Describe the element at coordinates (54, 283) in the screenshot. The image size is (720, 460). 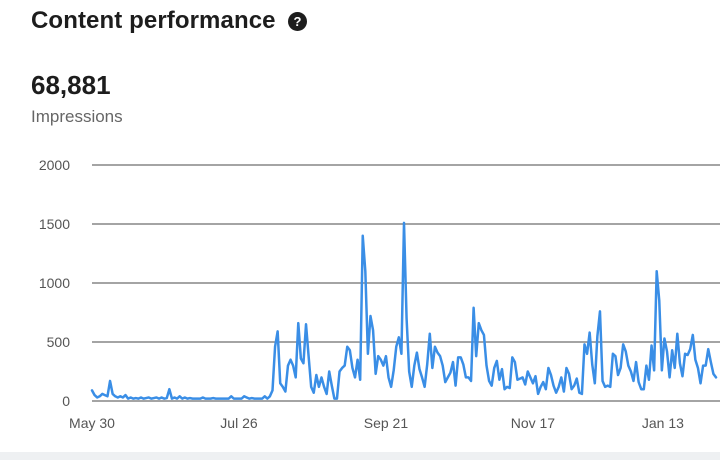
I see `y-tick-label: 1000` at that location.